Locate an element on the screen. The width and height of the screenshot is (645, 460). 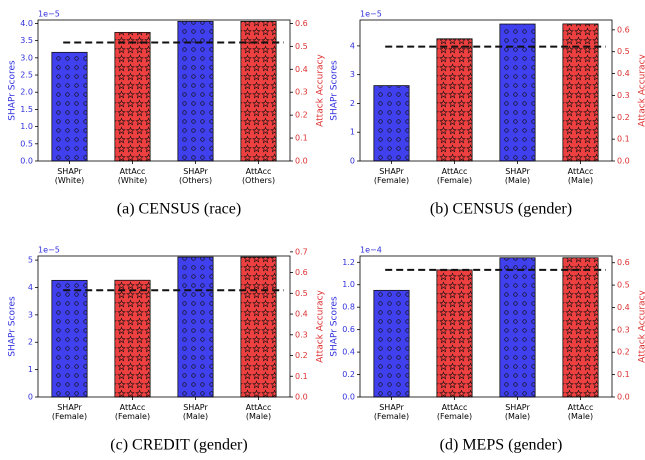
y-tick-label: 0.5 is located at coordinates (26, 143).